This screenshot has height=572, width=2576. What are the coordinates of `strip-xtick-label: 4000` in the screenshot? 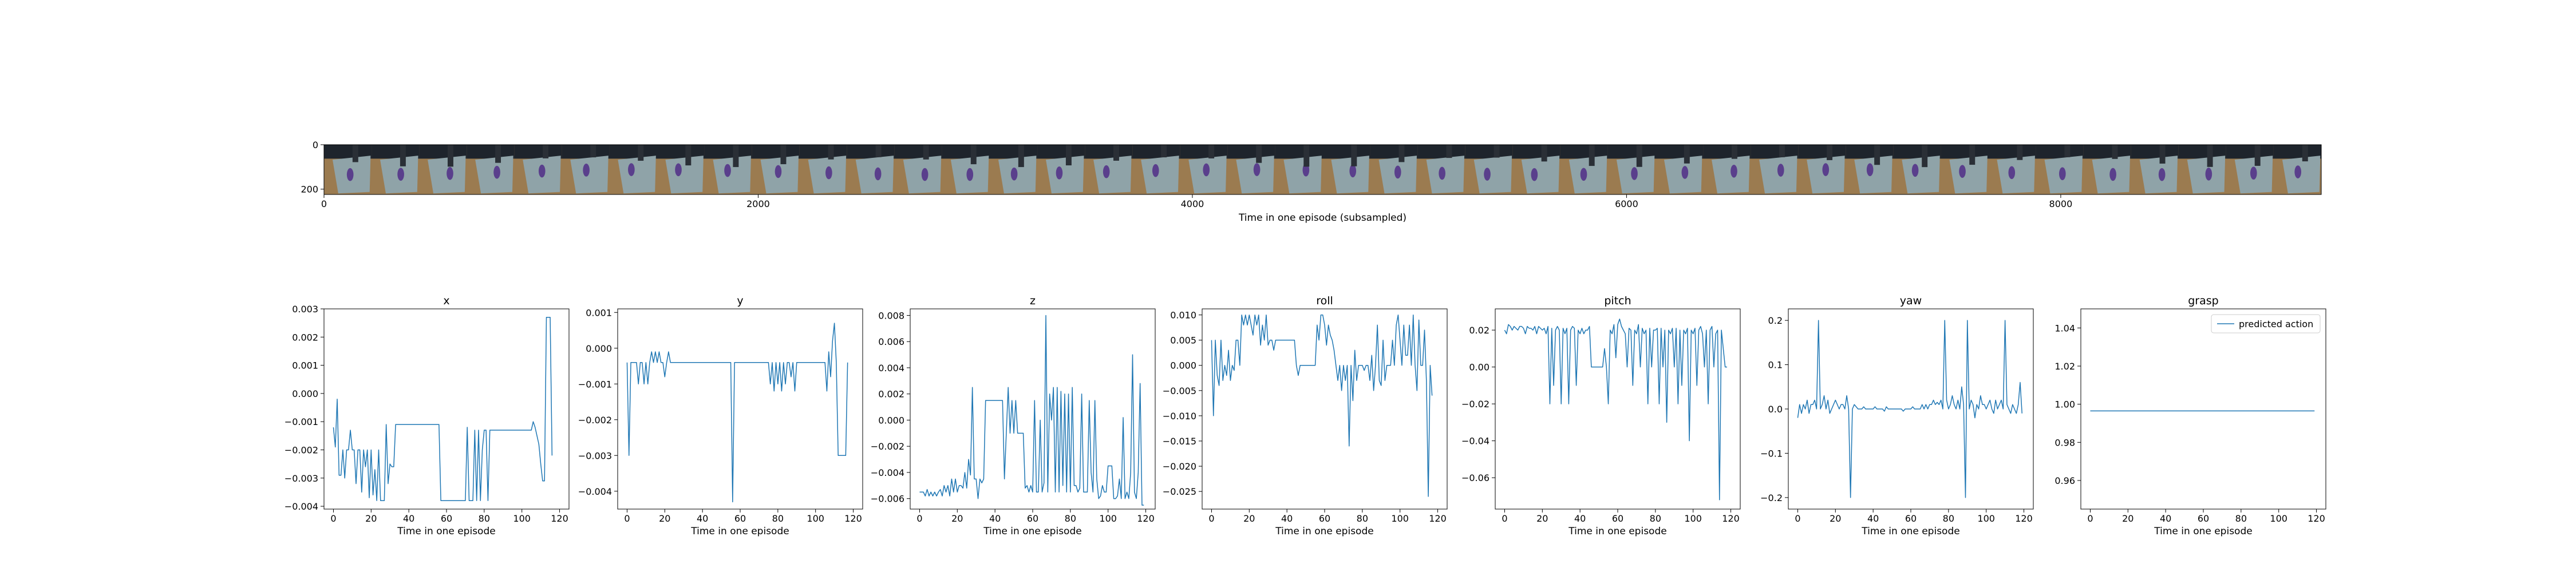 It's located at (1192, 203).